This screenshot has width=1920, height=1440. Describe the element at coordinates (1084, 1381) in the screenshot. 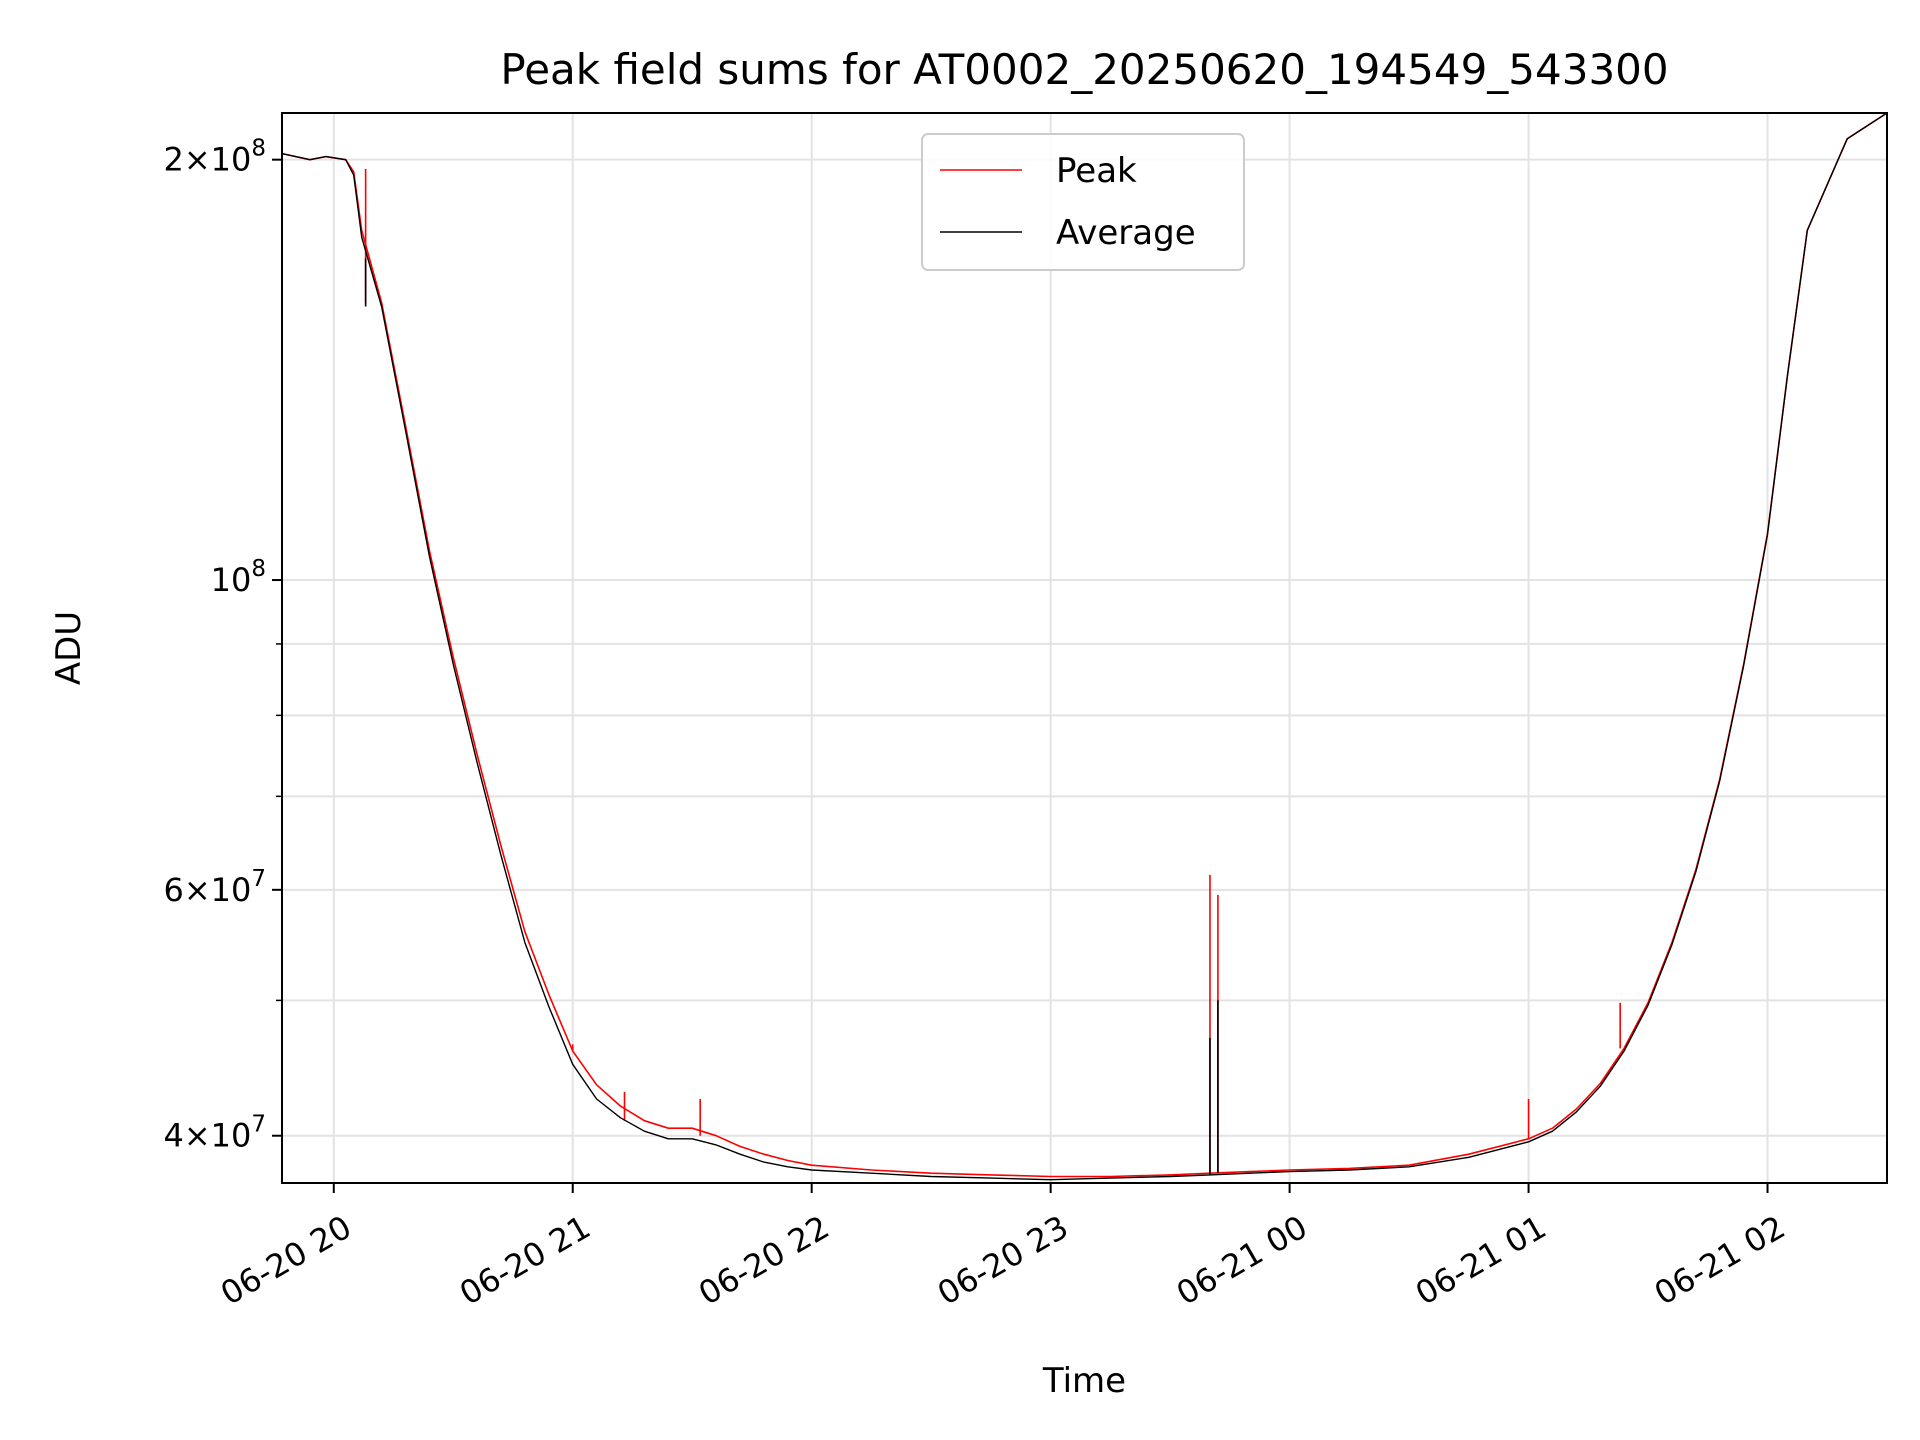

I see `x-axis-label: Time` at that location.